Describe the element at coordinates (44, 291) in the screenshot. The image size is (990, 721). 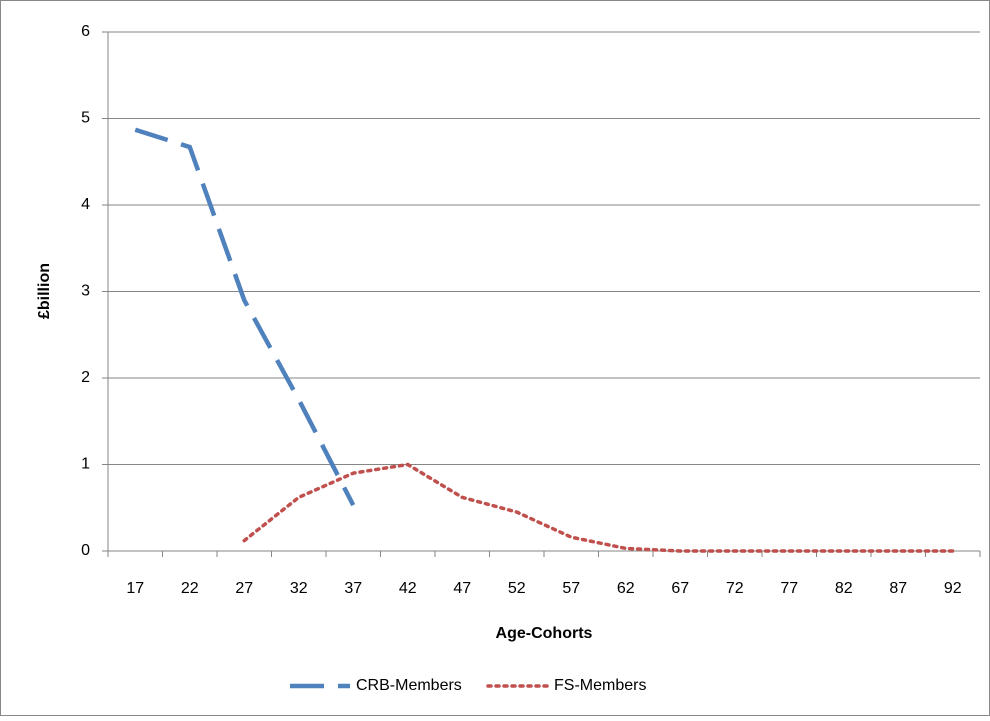
I see `y-axis-title: £billion` at that location.